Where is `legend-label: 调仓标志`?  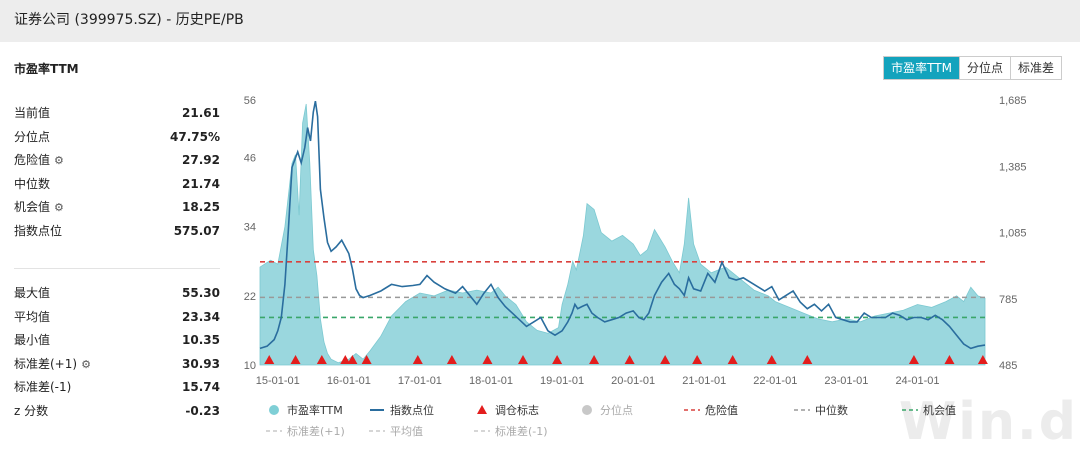 legend-label: 调仓标志 is located at coordinates (517, 410).